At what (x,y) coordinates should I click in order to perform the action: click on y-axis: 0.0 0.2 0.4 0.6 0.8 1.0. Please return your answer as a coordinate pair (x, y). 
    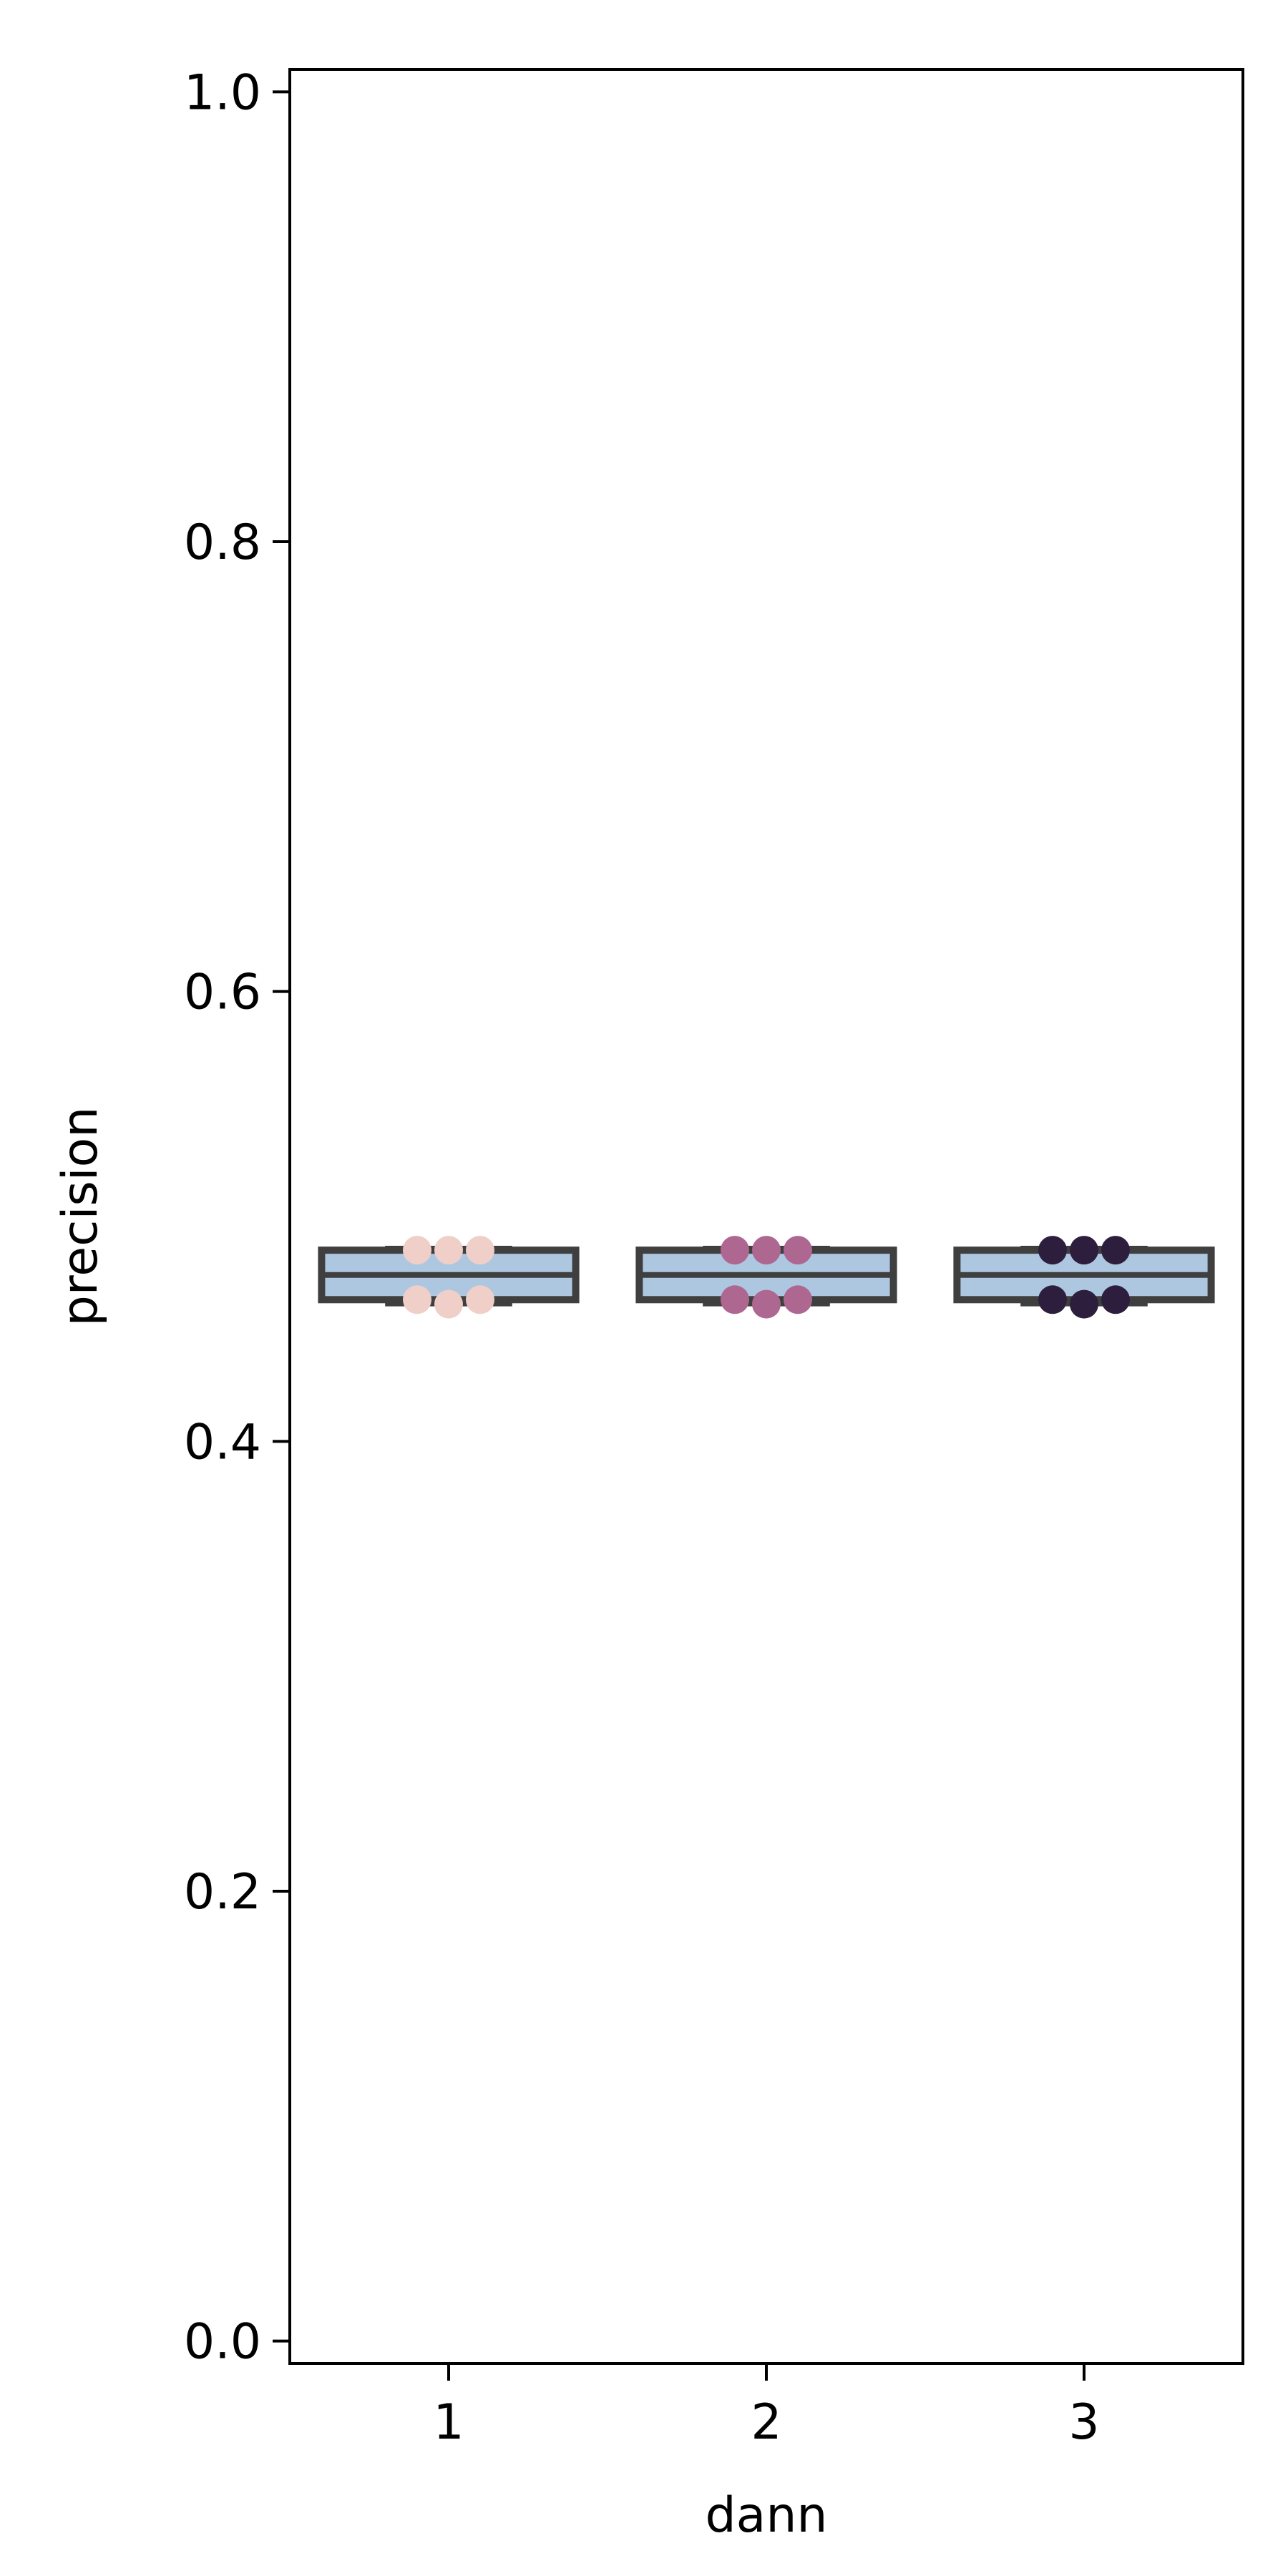
    Looking at the image, I should click on (237, 1217).